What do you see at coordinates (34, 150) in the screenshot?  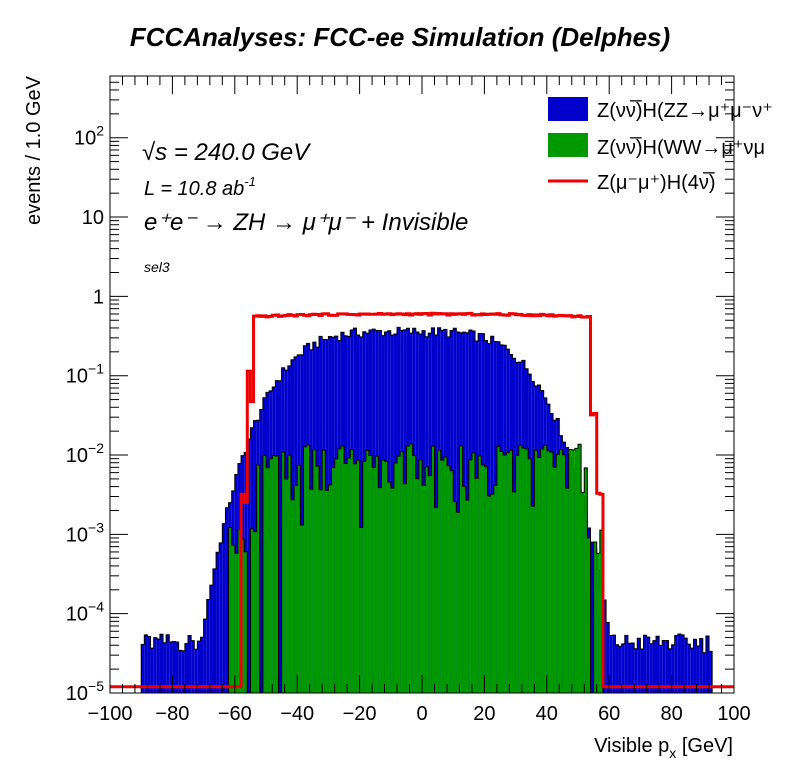 I see `y-axis-label: events / 1.0 GeV` at bounding box center [34, 150].